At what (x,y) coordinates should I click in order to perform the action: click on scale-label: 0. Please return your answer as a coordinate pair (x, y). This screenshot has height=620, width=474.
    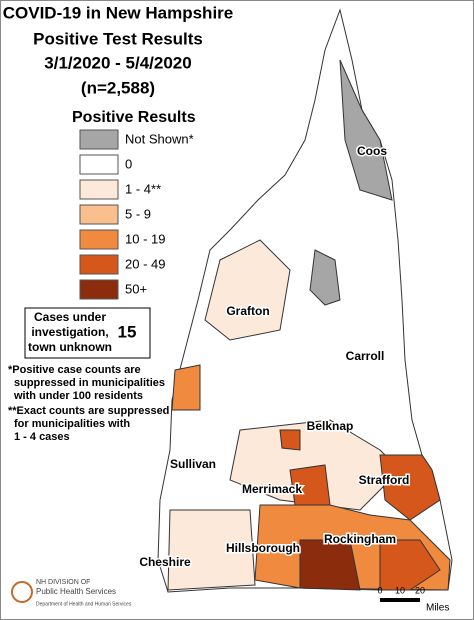
    Looking at the image, I should click on (379, 590).